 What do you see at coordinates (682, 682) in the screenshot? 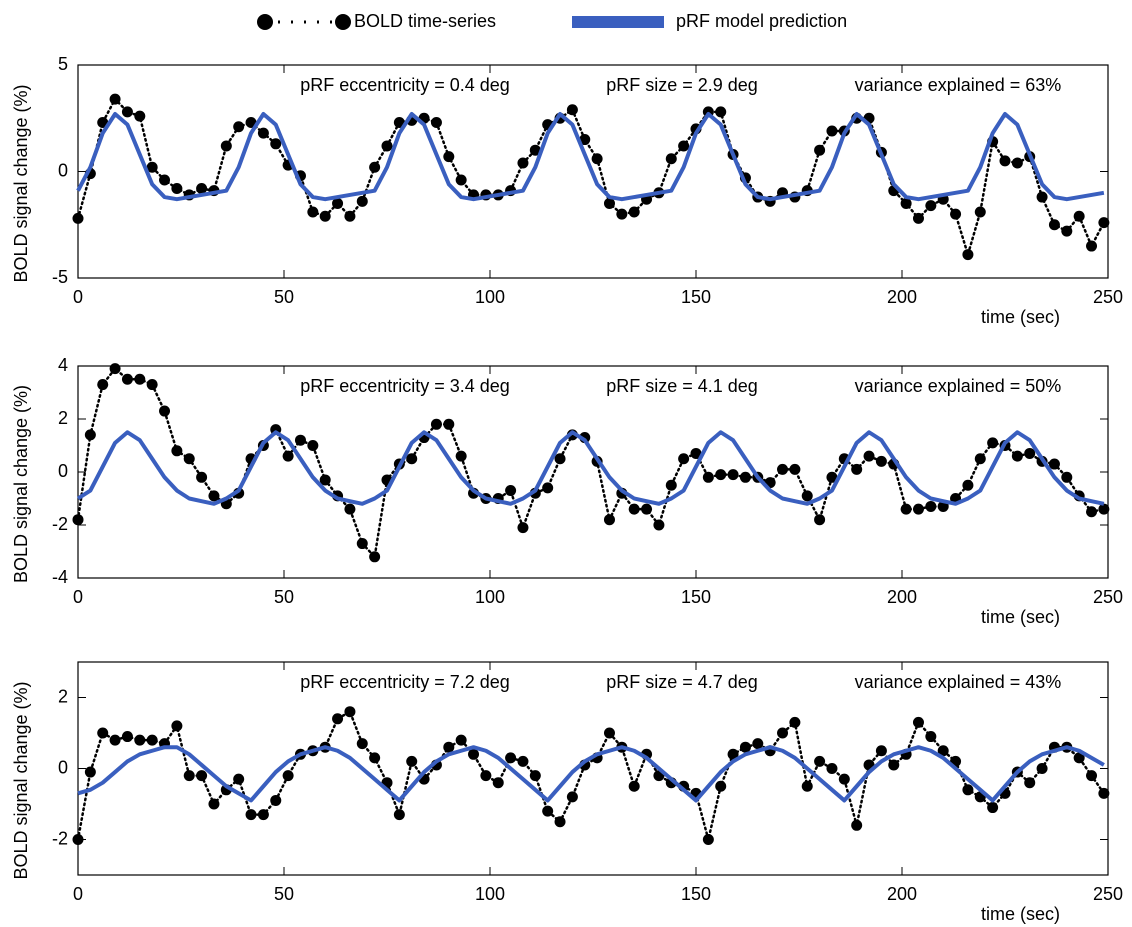
I see `annotation: pRF size = 4.7 deg` at bounding box center [682, 682].